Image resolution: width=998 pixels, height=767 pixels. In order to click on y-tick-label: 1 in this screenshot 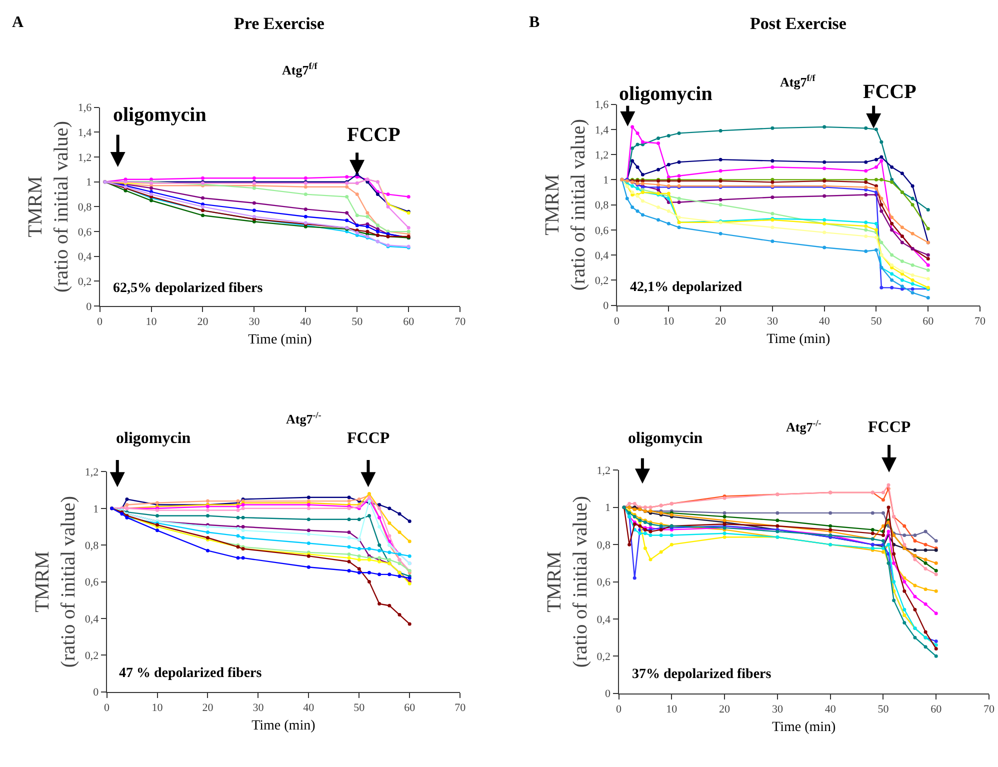, I will do `click(608, 508)`.